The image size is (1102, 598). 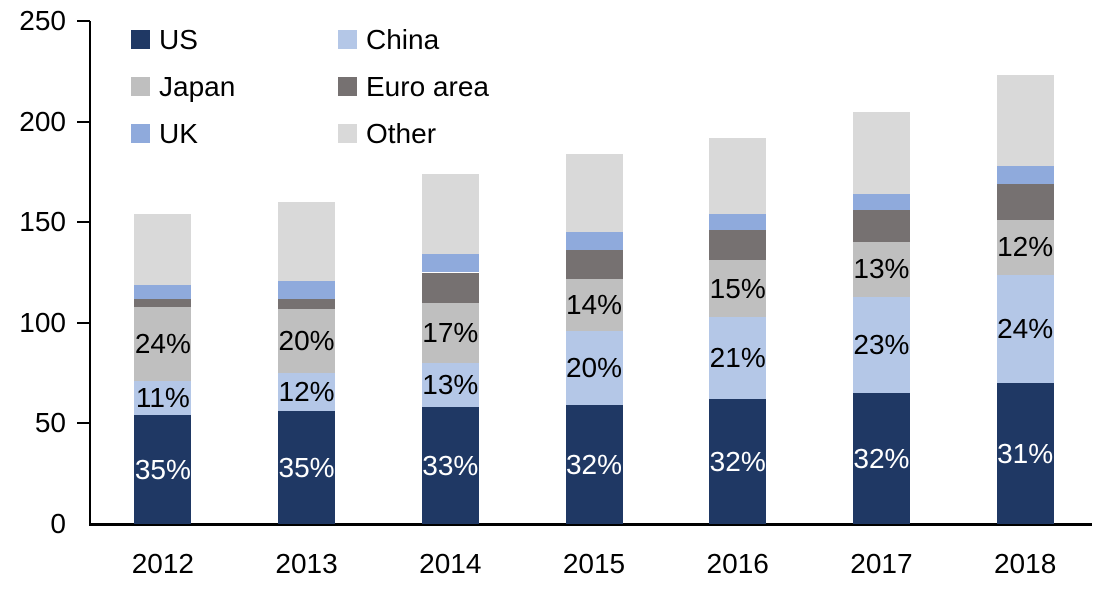 I want to click on bar-segment-china-2013, so click(x=307, y=392).